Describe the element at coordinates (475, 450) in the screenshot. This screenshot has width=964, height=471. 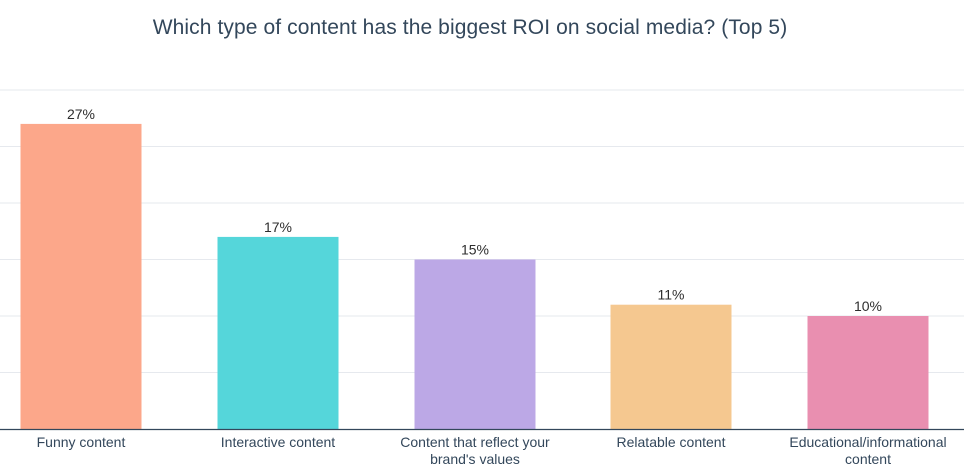
I see `x-tick-label: Content that reflect your brand's values` at that location.